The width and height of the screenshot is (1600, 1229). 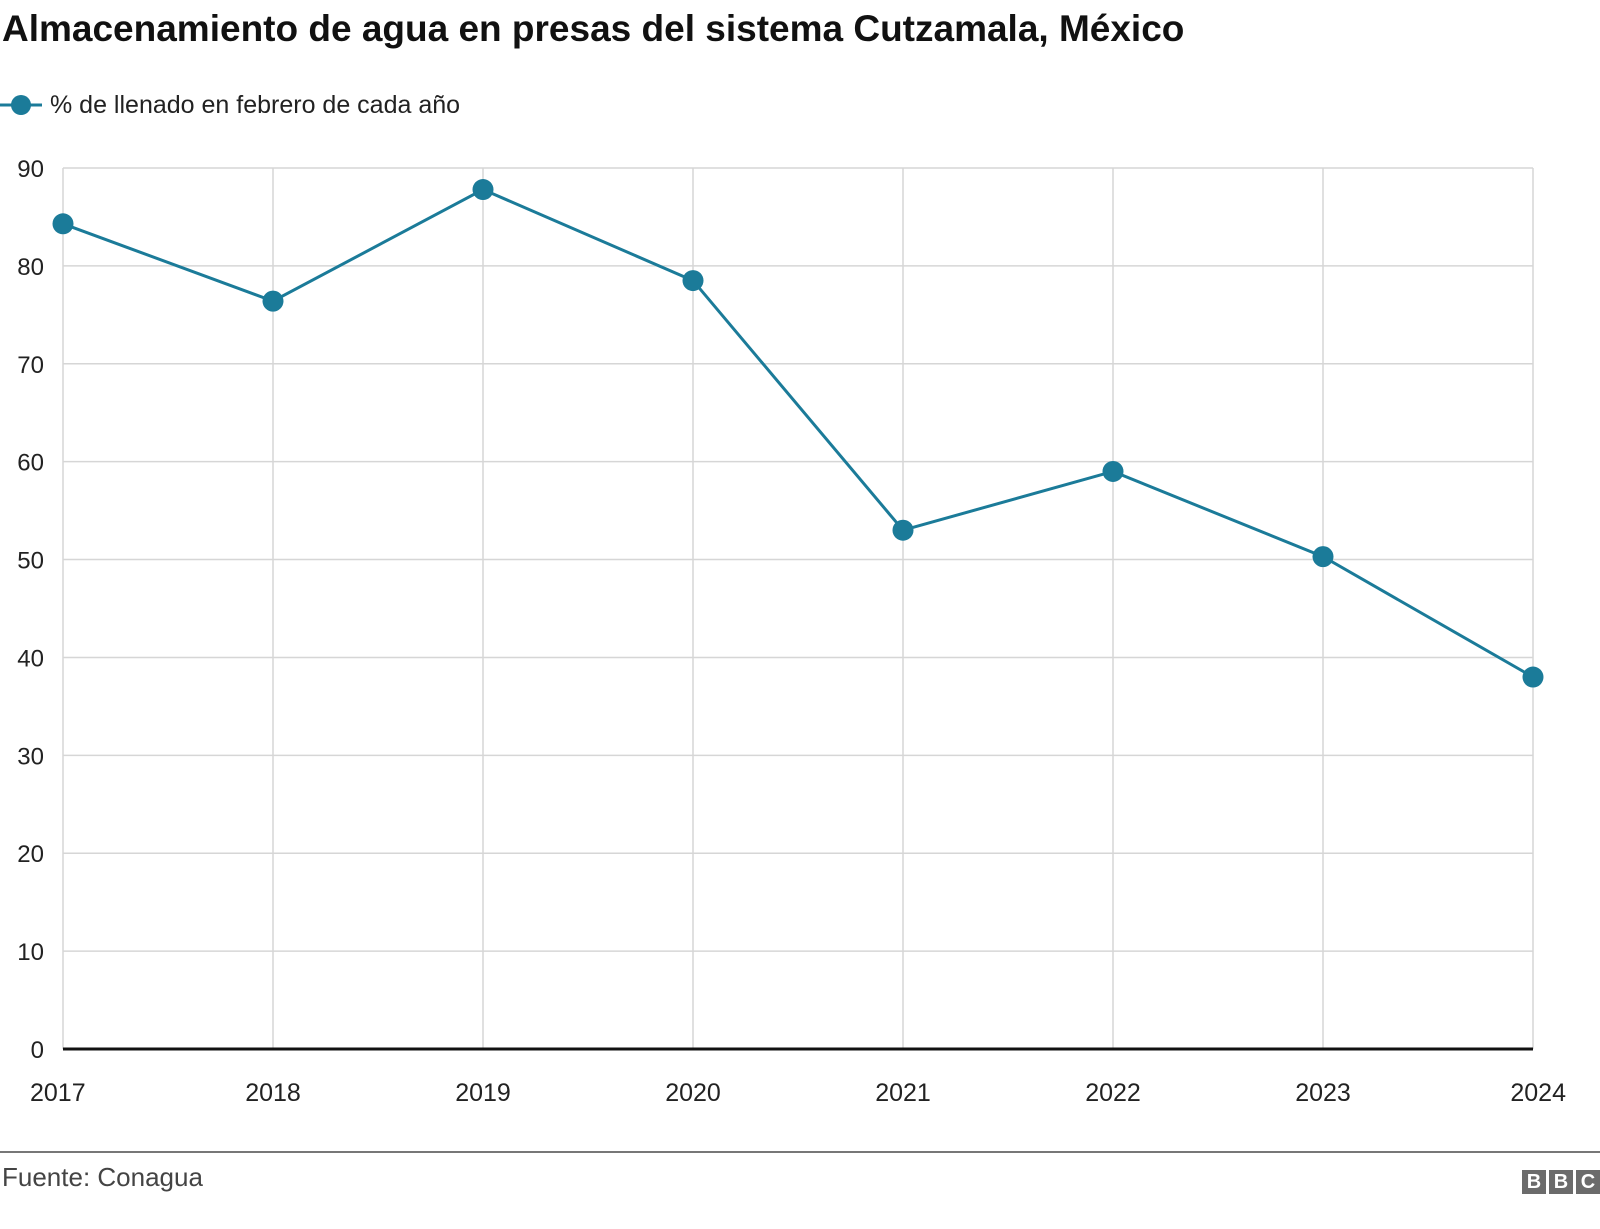 What do you see at coordinates (30, 169) in the screenshot?
I see `y-tick-label: 90` at bounding box center [30, 169].